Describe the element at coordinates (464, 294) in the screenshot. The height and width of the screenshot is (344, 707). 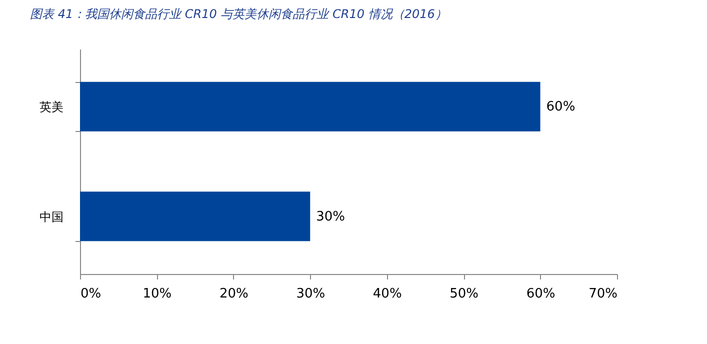
I see `x-tick-label: 50%` at that location.